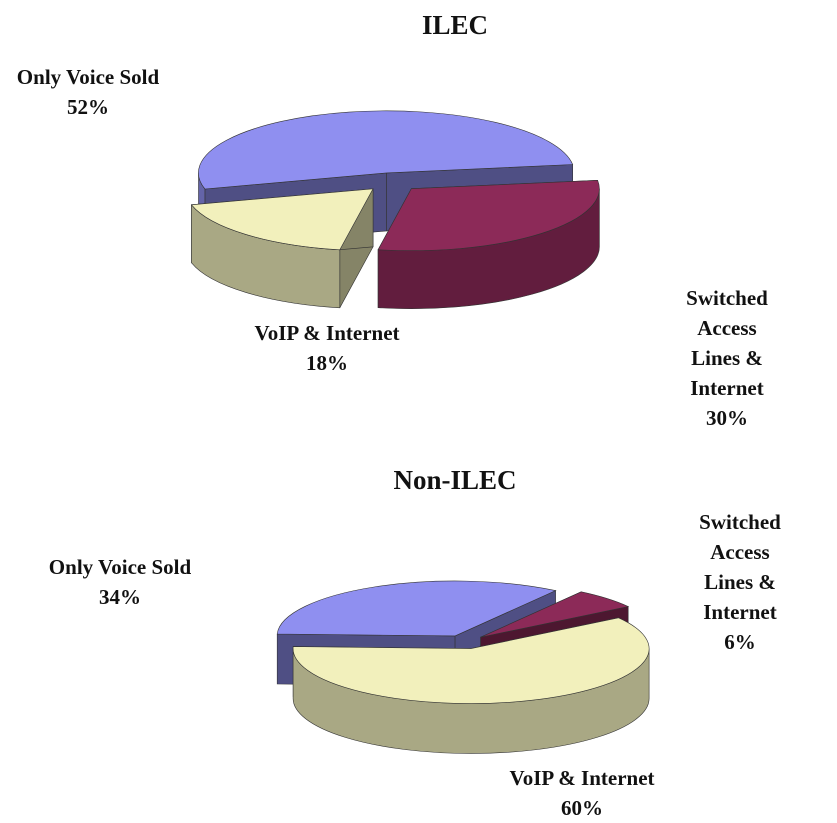  I want to click on chart-title: Non-ILEC, so click(455, 480).